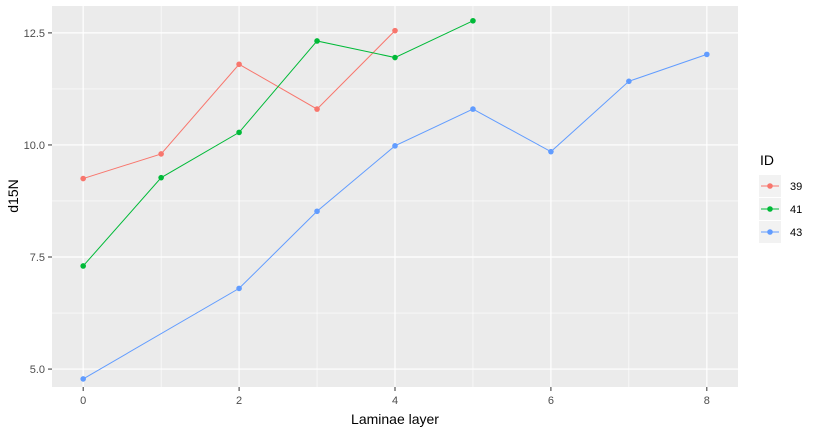 Image resolution: width=819 pixels, height=434 pixels. What do you see at coordinates (37, 258) in the screenshot?
I see `y-tick-label: 7.5` at bounding box center [37, 258].